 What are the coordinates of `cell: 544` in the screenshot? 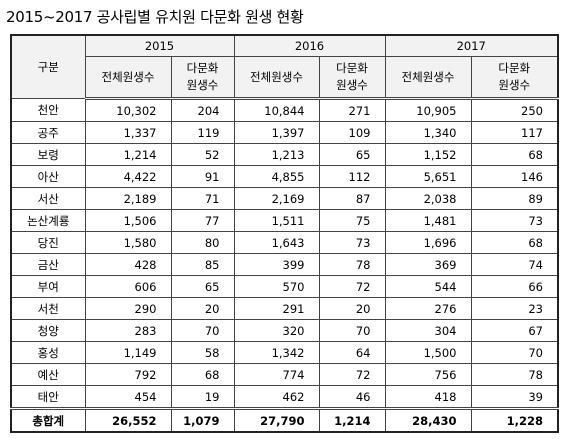 It's located at (428, 286).